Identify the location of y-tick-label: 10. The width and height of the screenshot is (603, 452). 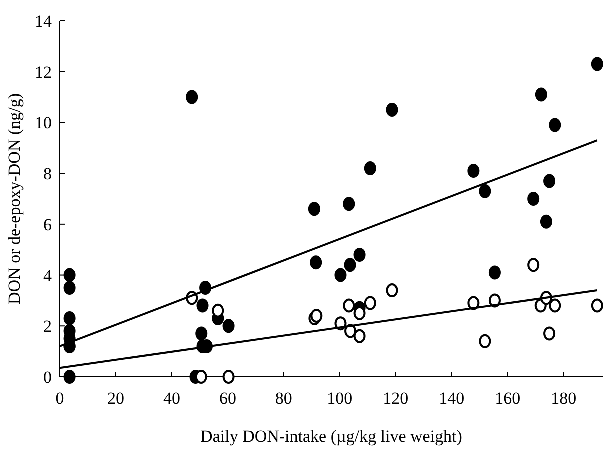
(43, 123).